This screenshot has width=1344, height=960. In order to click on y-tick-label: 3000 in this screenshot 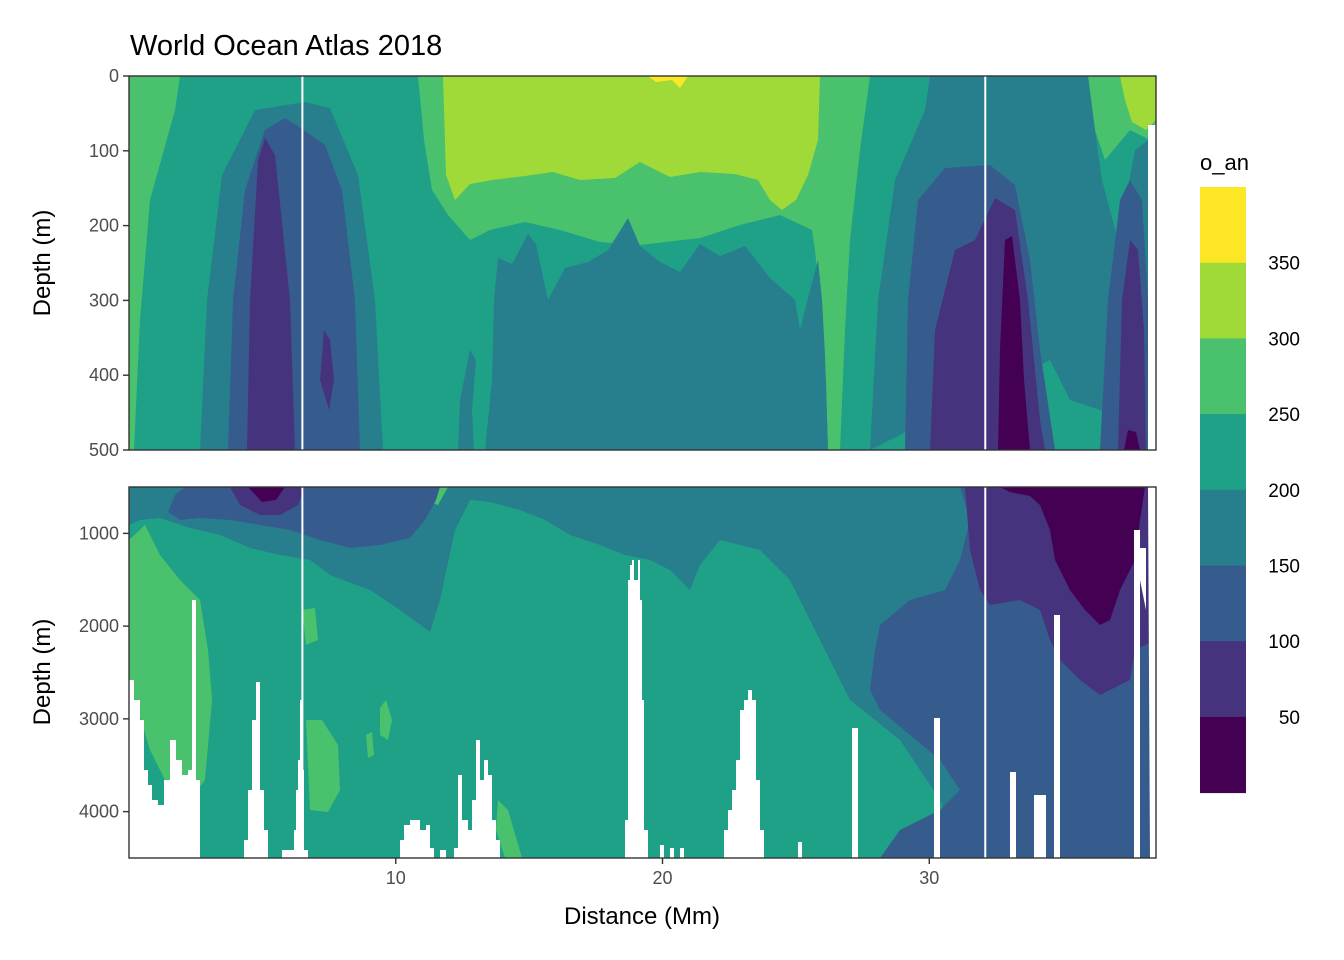, I will do `click(99, 719)`.